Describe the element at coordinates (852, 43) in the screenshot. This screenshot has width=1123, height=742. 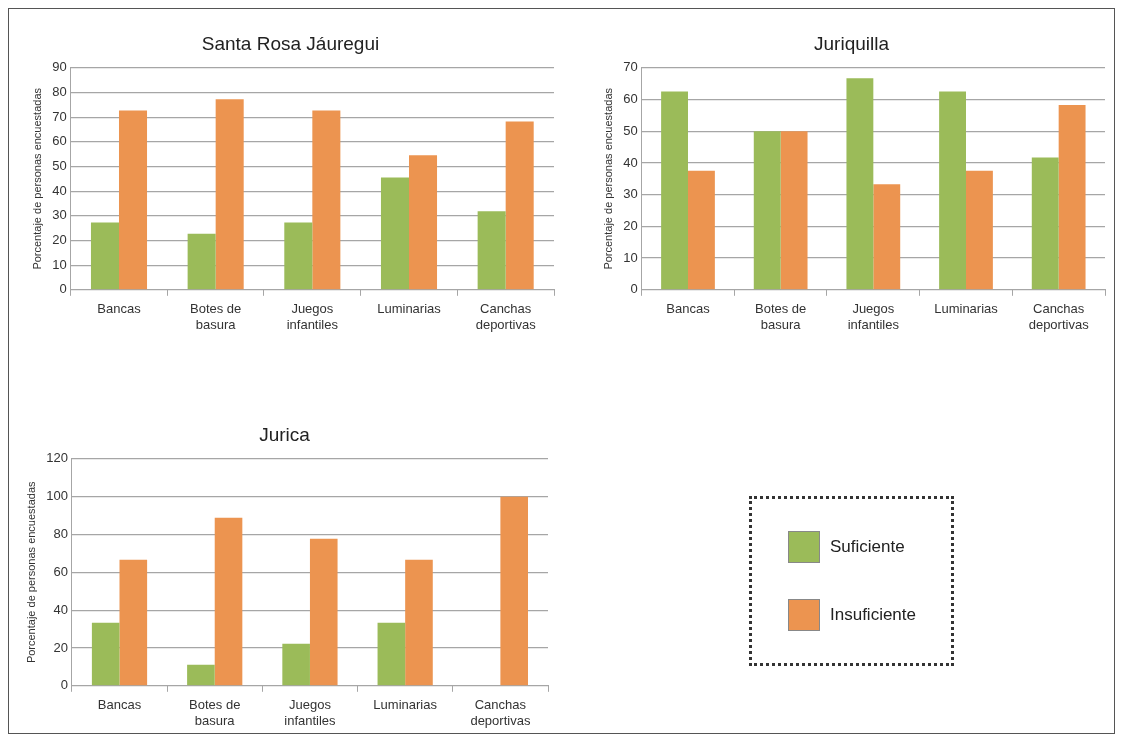
I see `chart-title: Juriquilla` at that location.